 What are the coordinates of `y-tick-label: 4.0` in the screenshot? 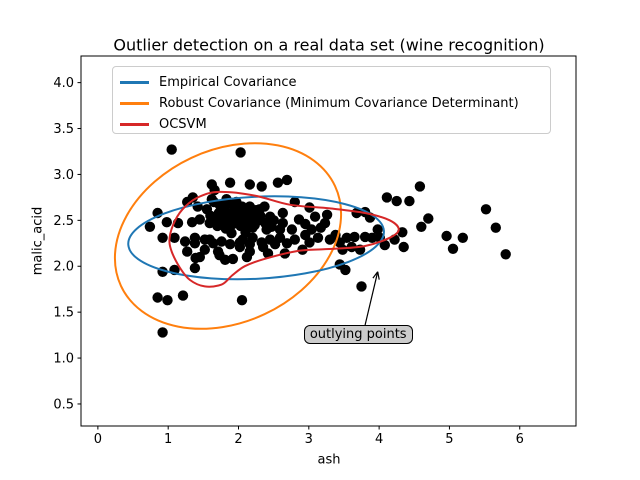 It's located at (63, 83).